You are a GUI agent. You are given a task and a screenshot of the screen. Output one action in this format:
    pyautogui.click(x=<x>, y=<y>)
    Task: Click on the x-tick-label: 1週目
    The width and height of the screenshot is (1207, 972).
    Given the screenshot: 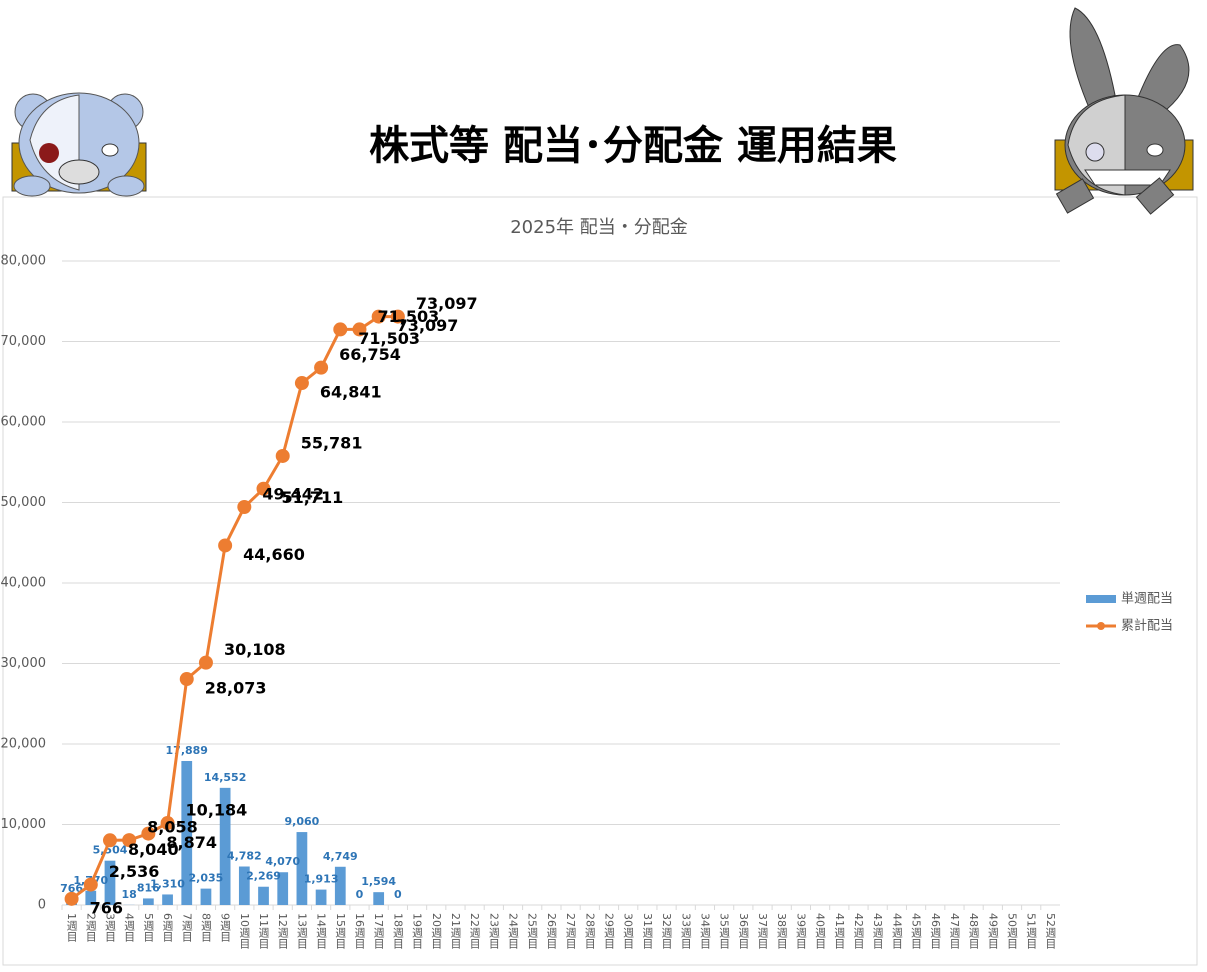 What is the action you would take?
    pyautogui.click(x=71, y=927)
    